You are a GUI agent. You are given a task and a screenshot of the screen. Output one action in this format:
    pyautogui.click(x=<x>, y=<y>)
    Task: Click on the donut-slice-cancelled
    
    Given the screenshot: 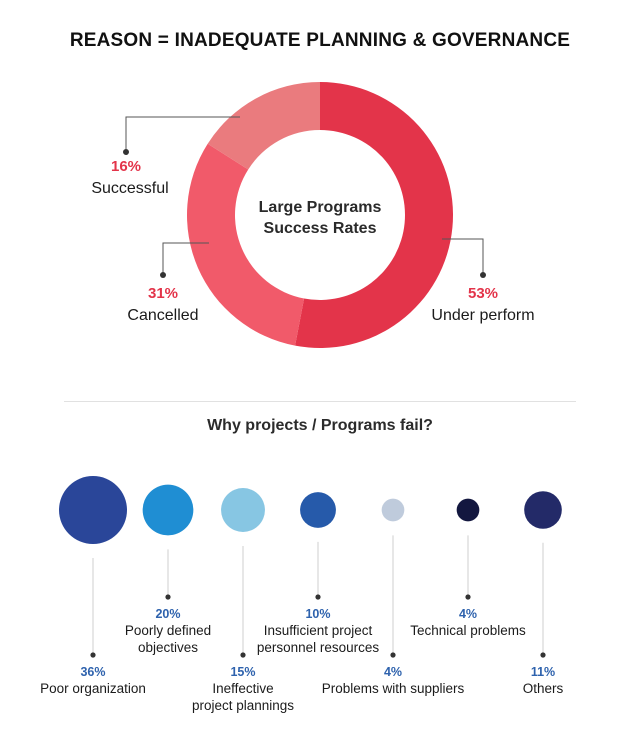 What is the action you would take?
    pyautogui.click(x=245, y=244)
    